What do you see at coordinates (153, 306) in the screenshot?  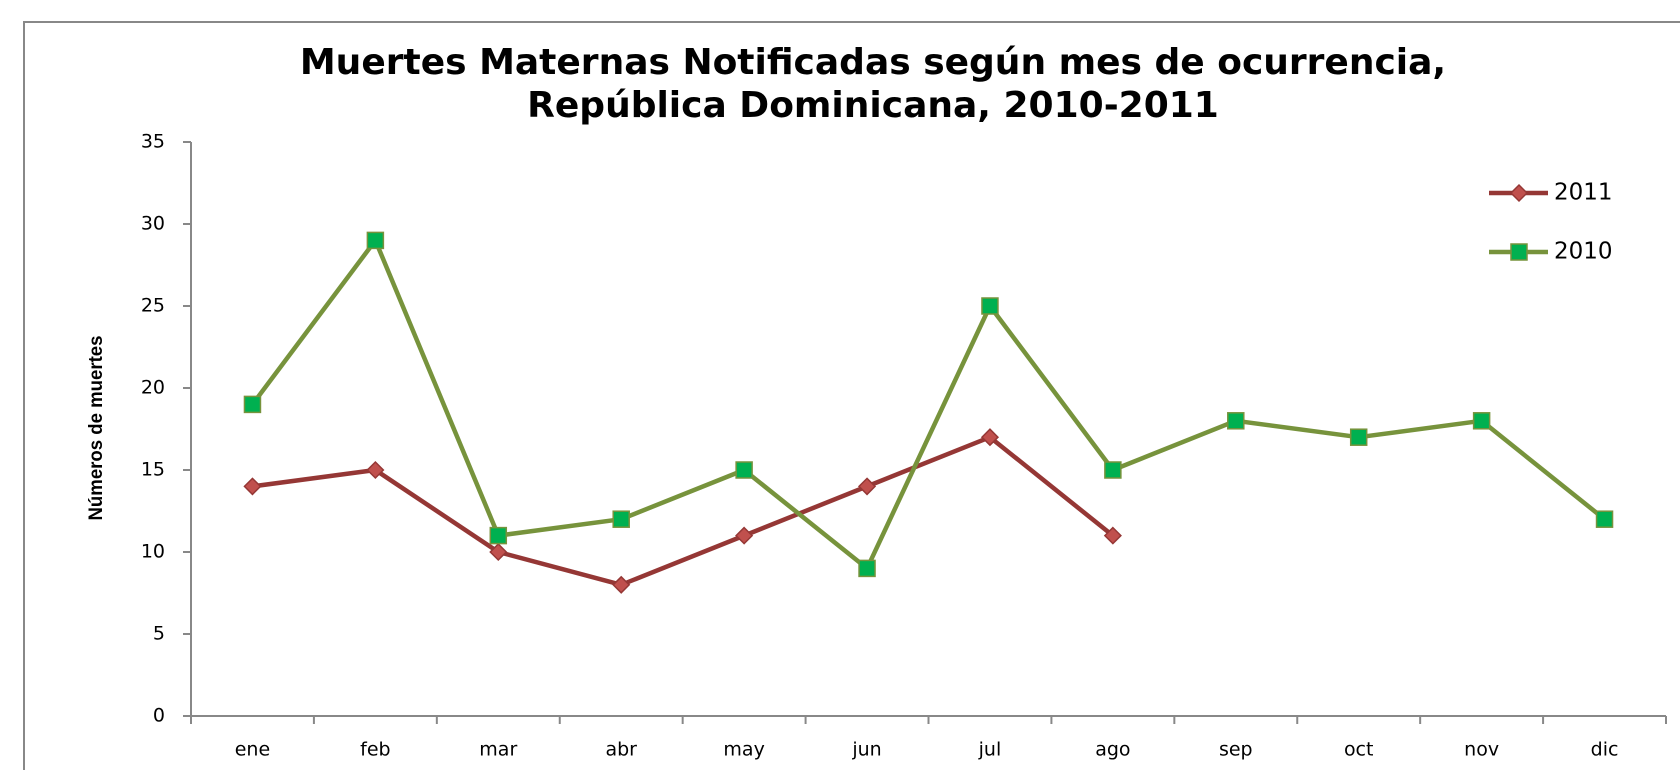 I see `y-tick-label: 25` at bounding box center [153, 306].